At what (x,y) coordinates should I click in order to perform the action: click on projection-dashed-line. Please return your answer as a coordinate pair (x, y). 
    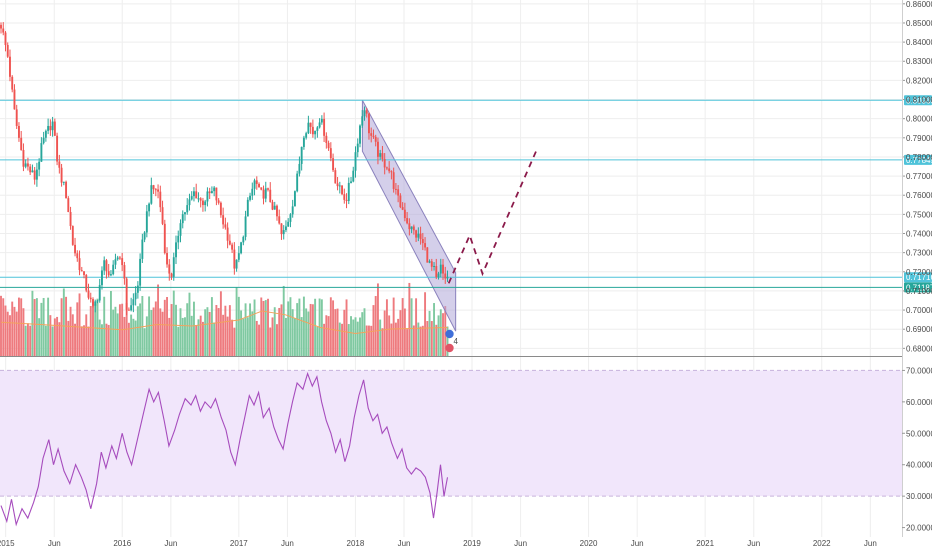
    Looking at the image, I should click on (492, 217).